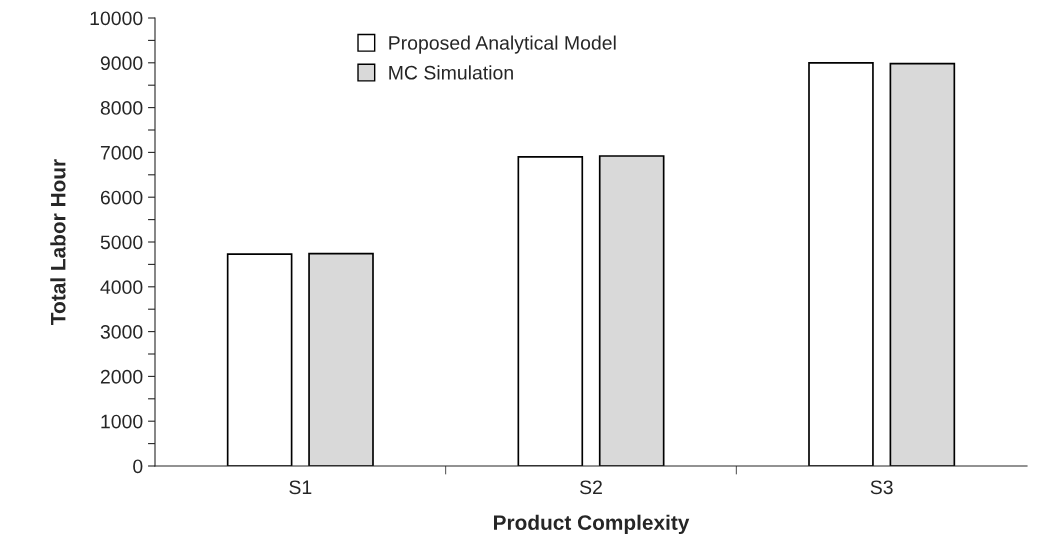  What do you see at coordinates (121, 108) in the screenshot?
I see `y-tick-label: 8000` at bounding box center [121, 108].